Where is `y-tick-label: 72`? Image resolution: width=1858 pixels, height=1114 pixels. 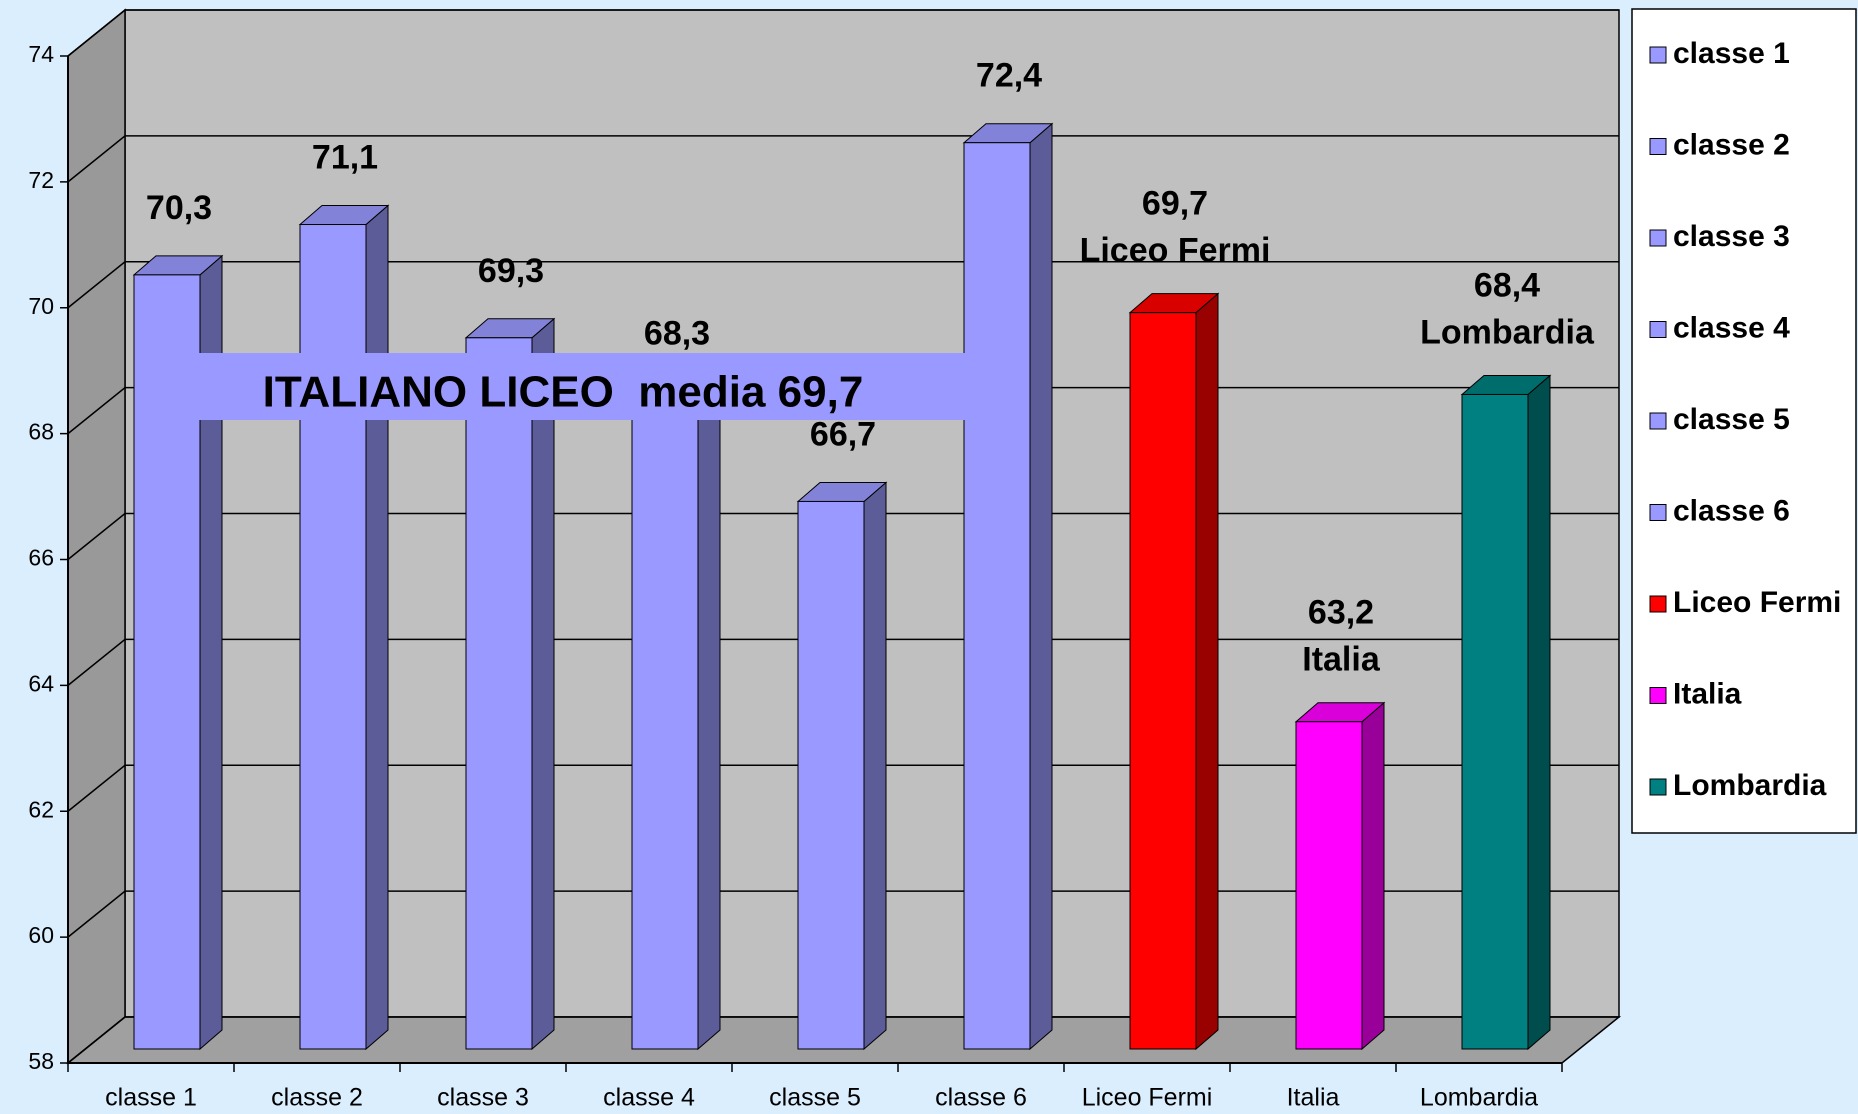 y-tick-label: 72 is located at coordinates (41, 180).